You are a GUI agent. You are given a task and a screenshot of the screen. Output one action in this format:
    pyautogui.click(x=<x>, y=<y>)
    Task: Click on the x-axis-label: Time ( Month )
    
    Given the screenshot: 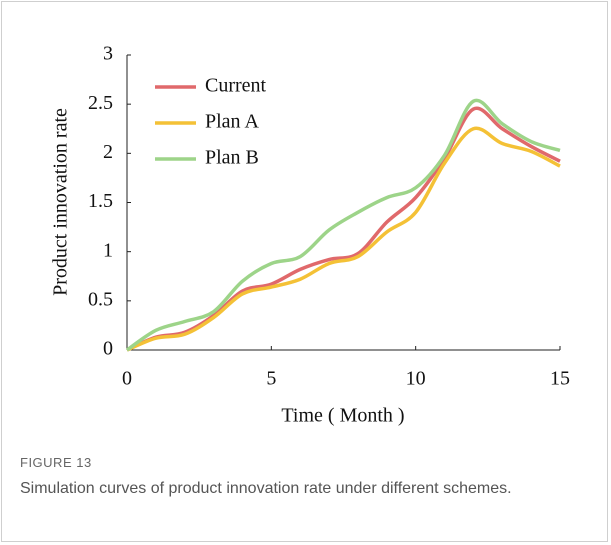 What is the action you would take?
    pyautogui.click(x=342, y=416)
    